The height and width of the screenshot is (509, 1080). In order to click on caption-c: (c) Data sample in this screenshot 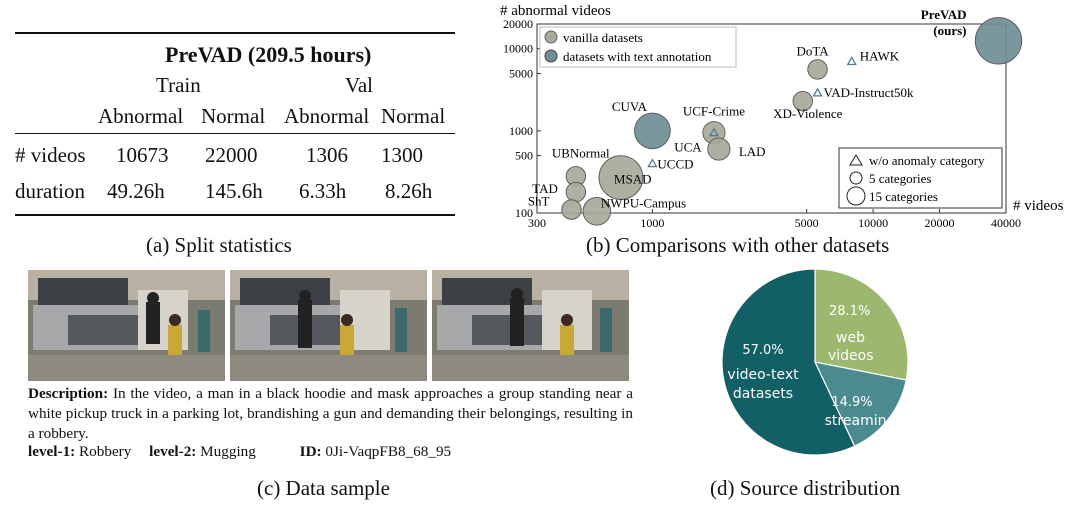, I will do `click(323, 488)`.